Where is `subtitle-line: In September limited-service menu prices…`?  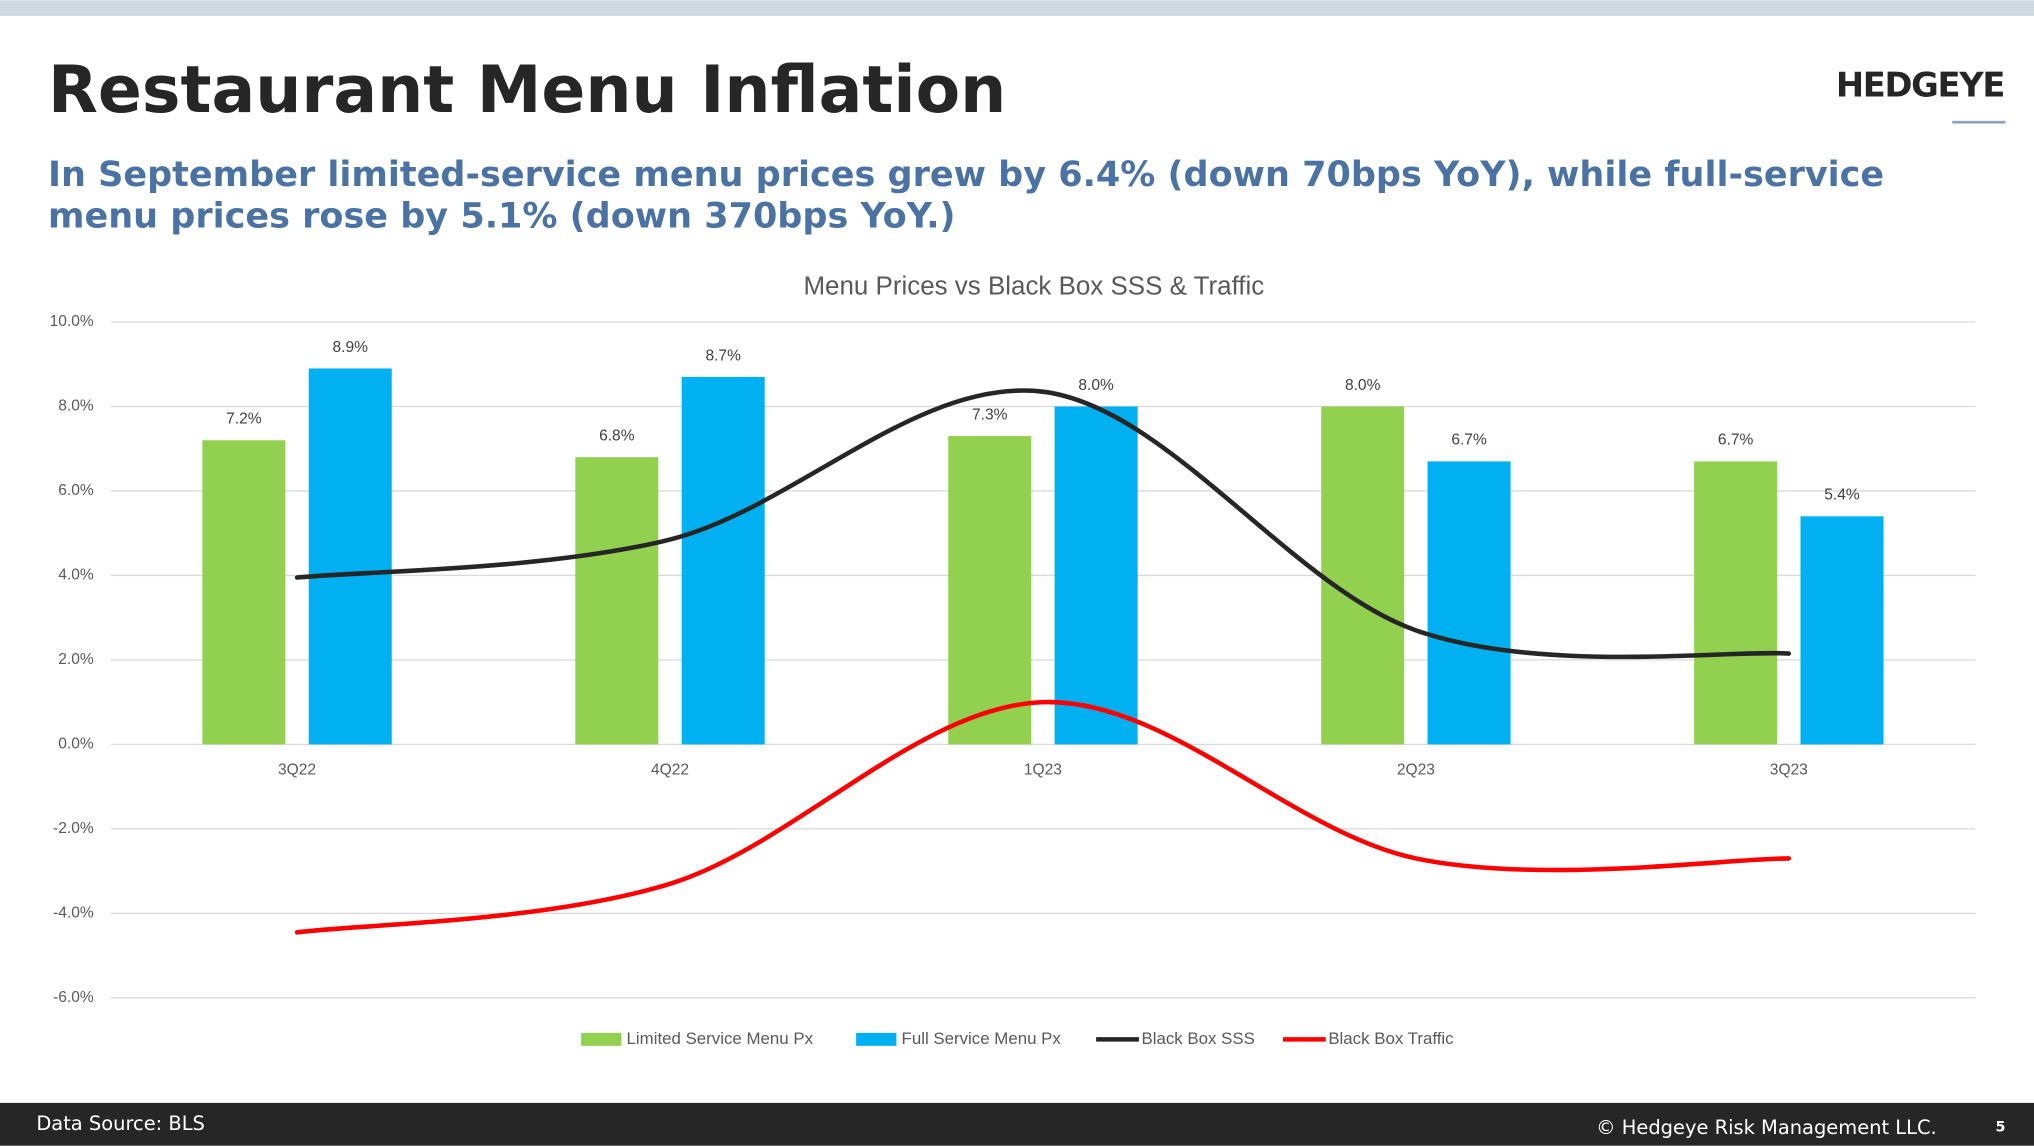
subtitle-line: In September limited-service menu prices… is located at coordinates (966, 174).